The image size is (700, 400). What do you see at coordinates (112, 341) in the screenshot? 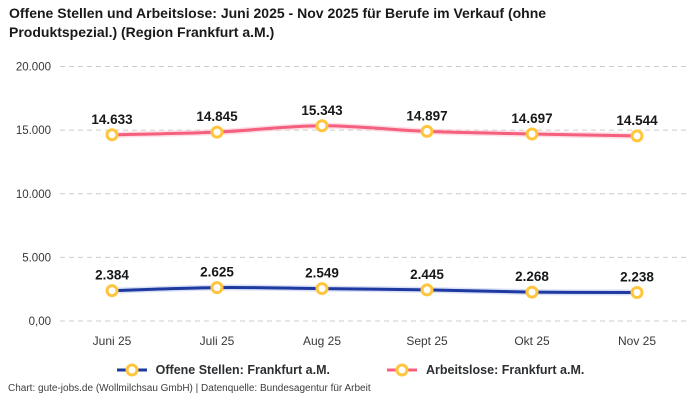
I see `x-axis-tick-label: Juni 25` at bounding box center [112, 341].